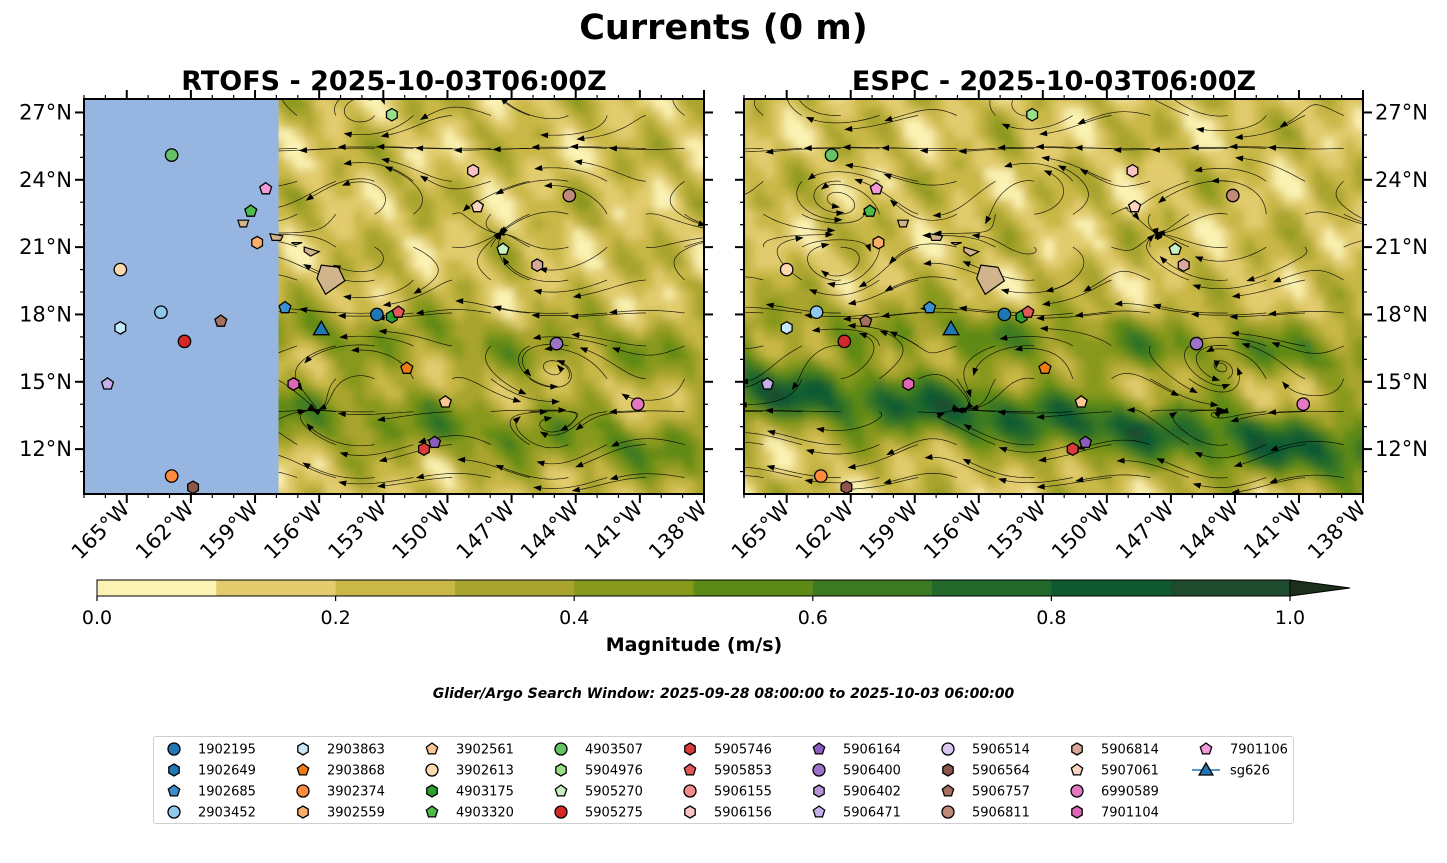 The height and width of the screenshot is (863, 1447). What do you see at coordinates (227, 750) in the screenshot?
I see `legend-label: 1902195` at bounding box center [227, 750].